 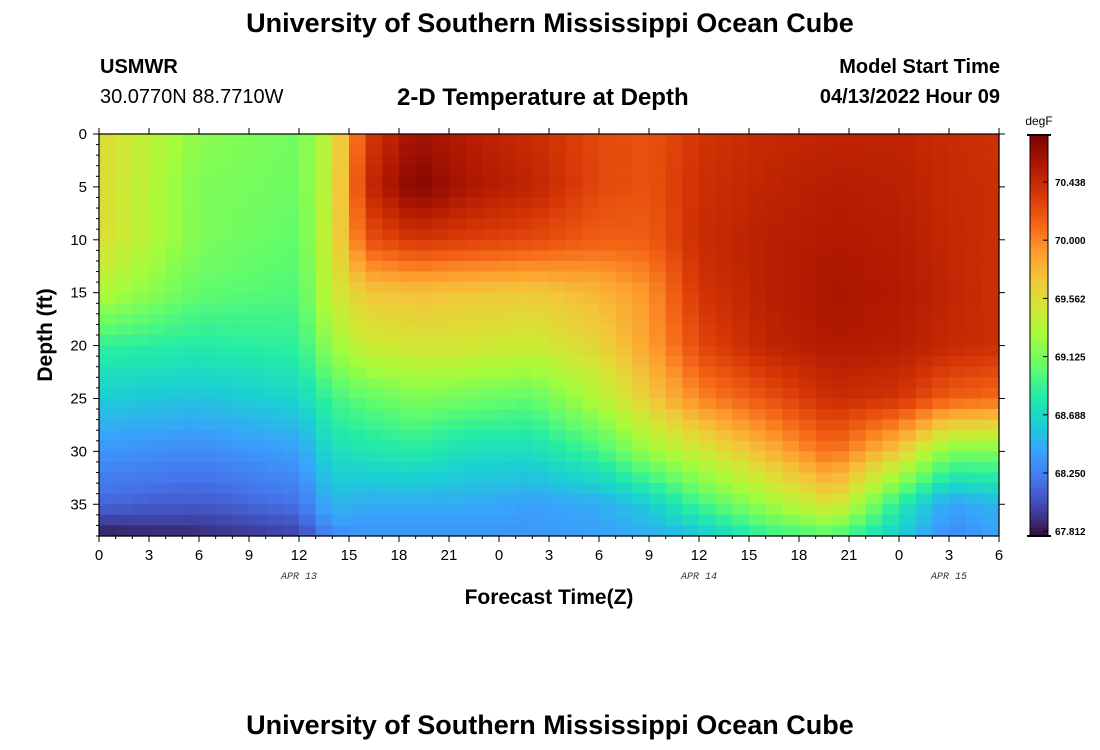 What do you see at coordinates (78, 398) in the screenshot?
I see `y-tick-label: 25` at bounding box center [78, 398].